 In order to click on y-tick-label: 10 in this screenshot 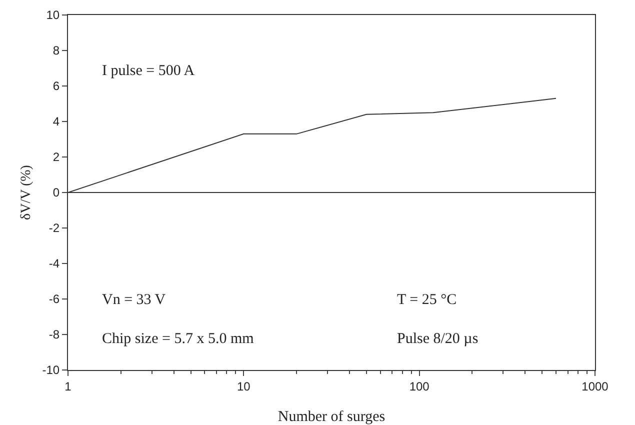, I will do `click(53, 15)`.